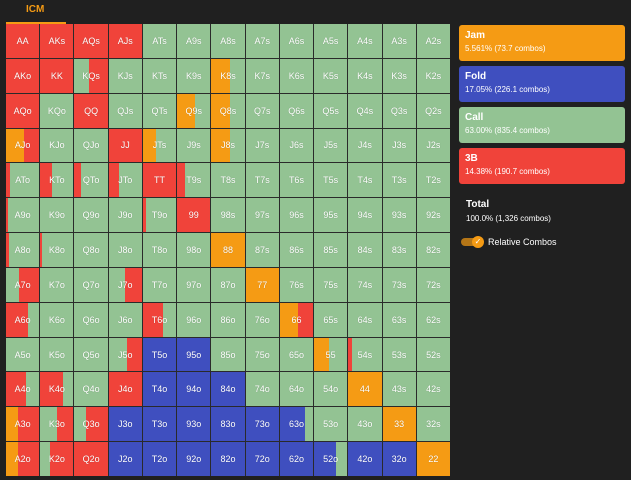 The width and height of the screenshot is (631, 480). What do you see at coordinates (331, 180) in the screenshot?
I see `hand-cell: T5s` at bounding box center [331, 180].